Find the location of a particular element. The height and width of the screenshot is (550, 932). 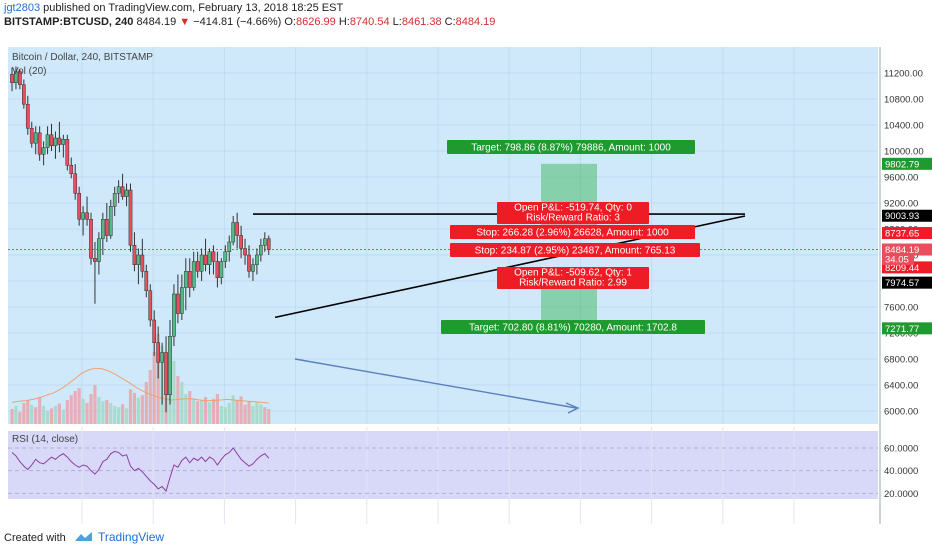

price-tick-label: 11200.00 is located at coordinates (903, 74).